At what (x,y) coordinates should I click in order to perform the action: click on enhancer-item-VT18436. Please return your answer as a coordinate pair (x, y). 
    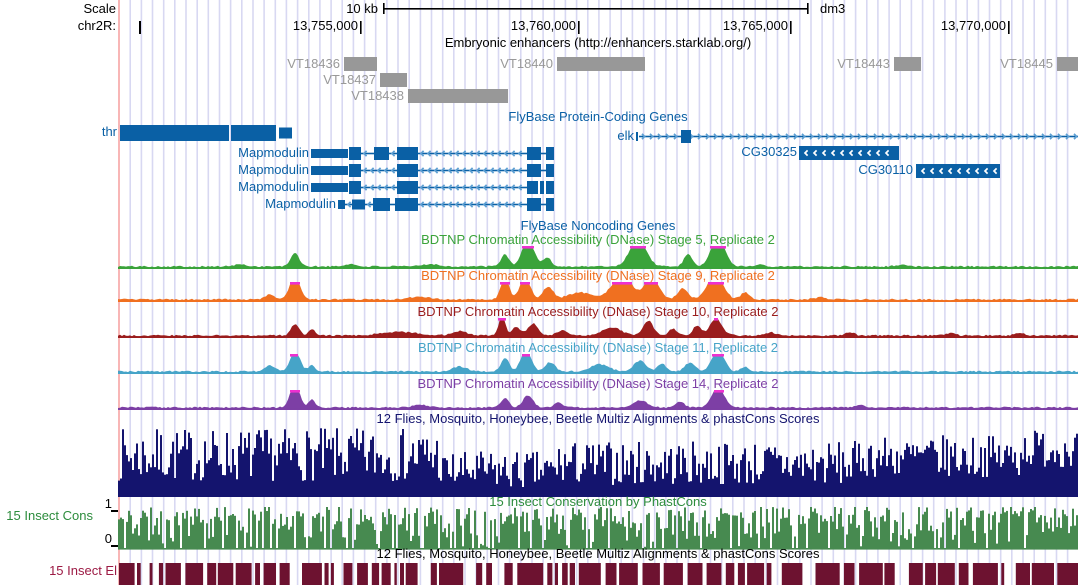
    Looking at the image, I should click on (360, 64).